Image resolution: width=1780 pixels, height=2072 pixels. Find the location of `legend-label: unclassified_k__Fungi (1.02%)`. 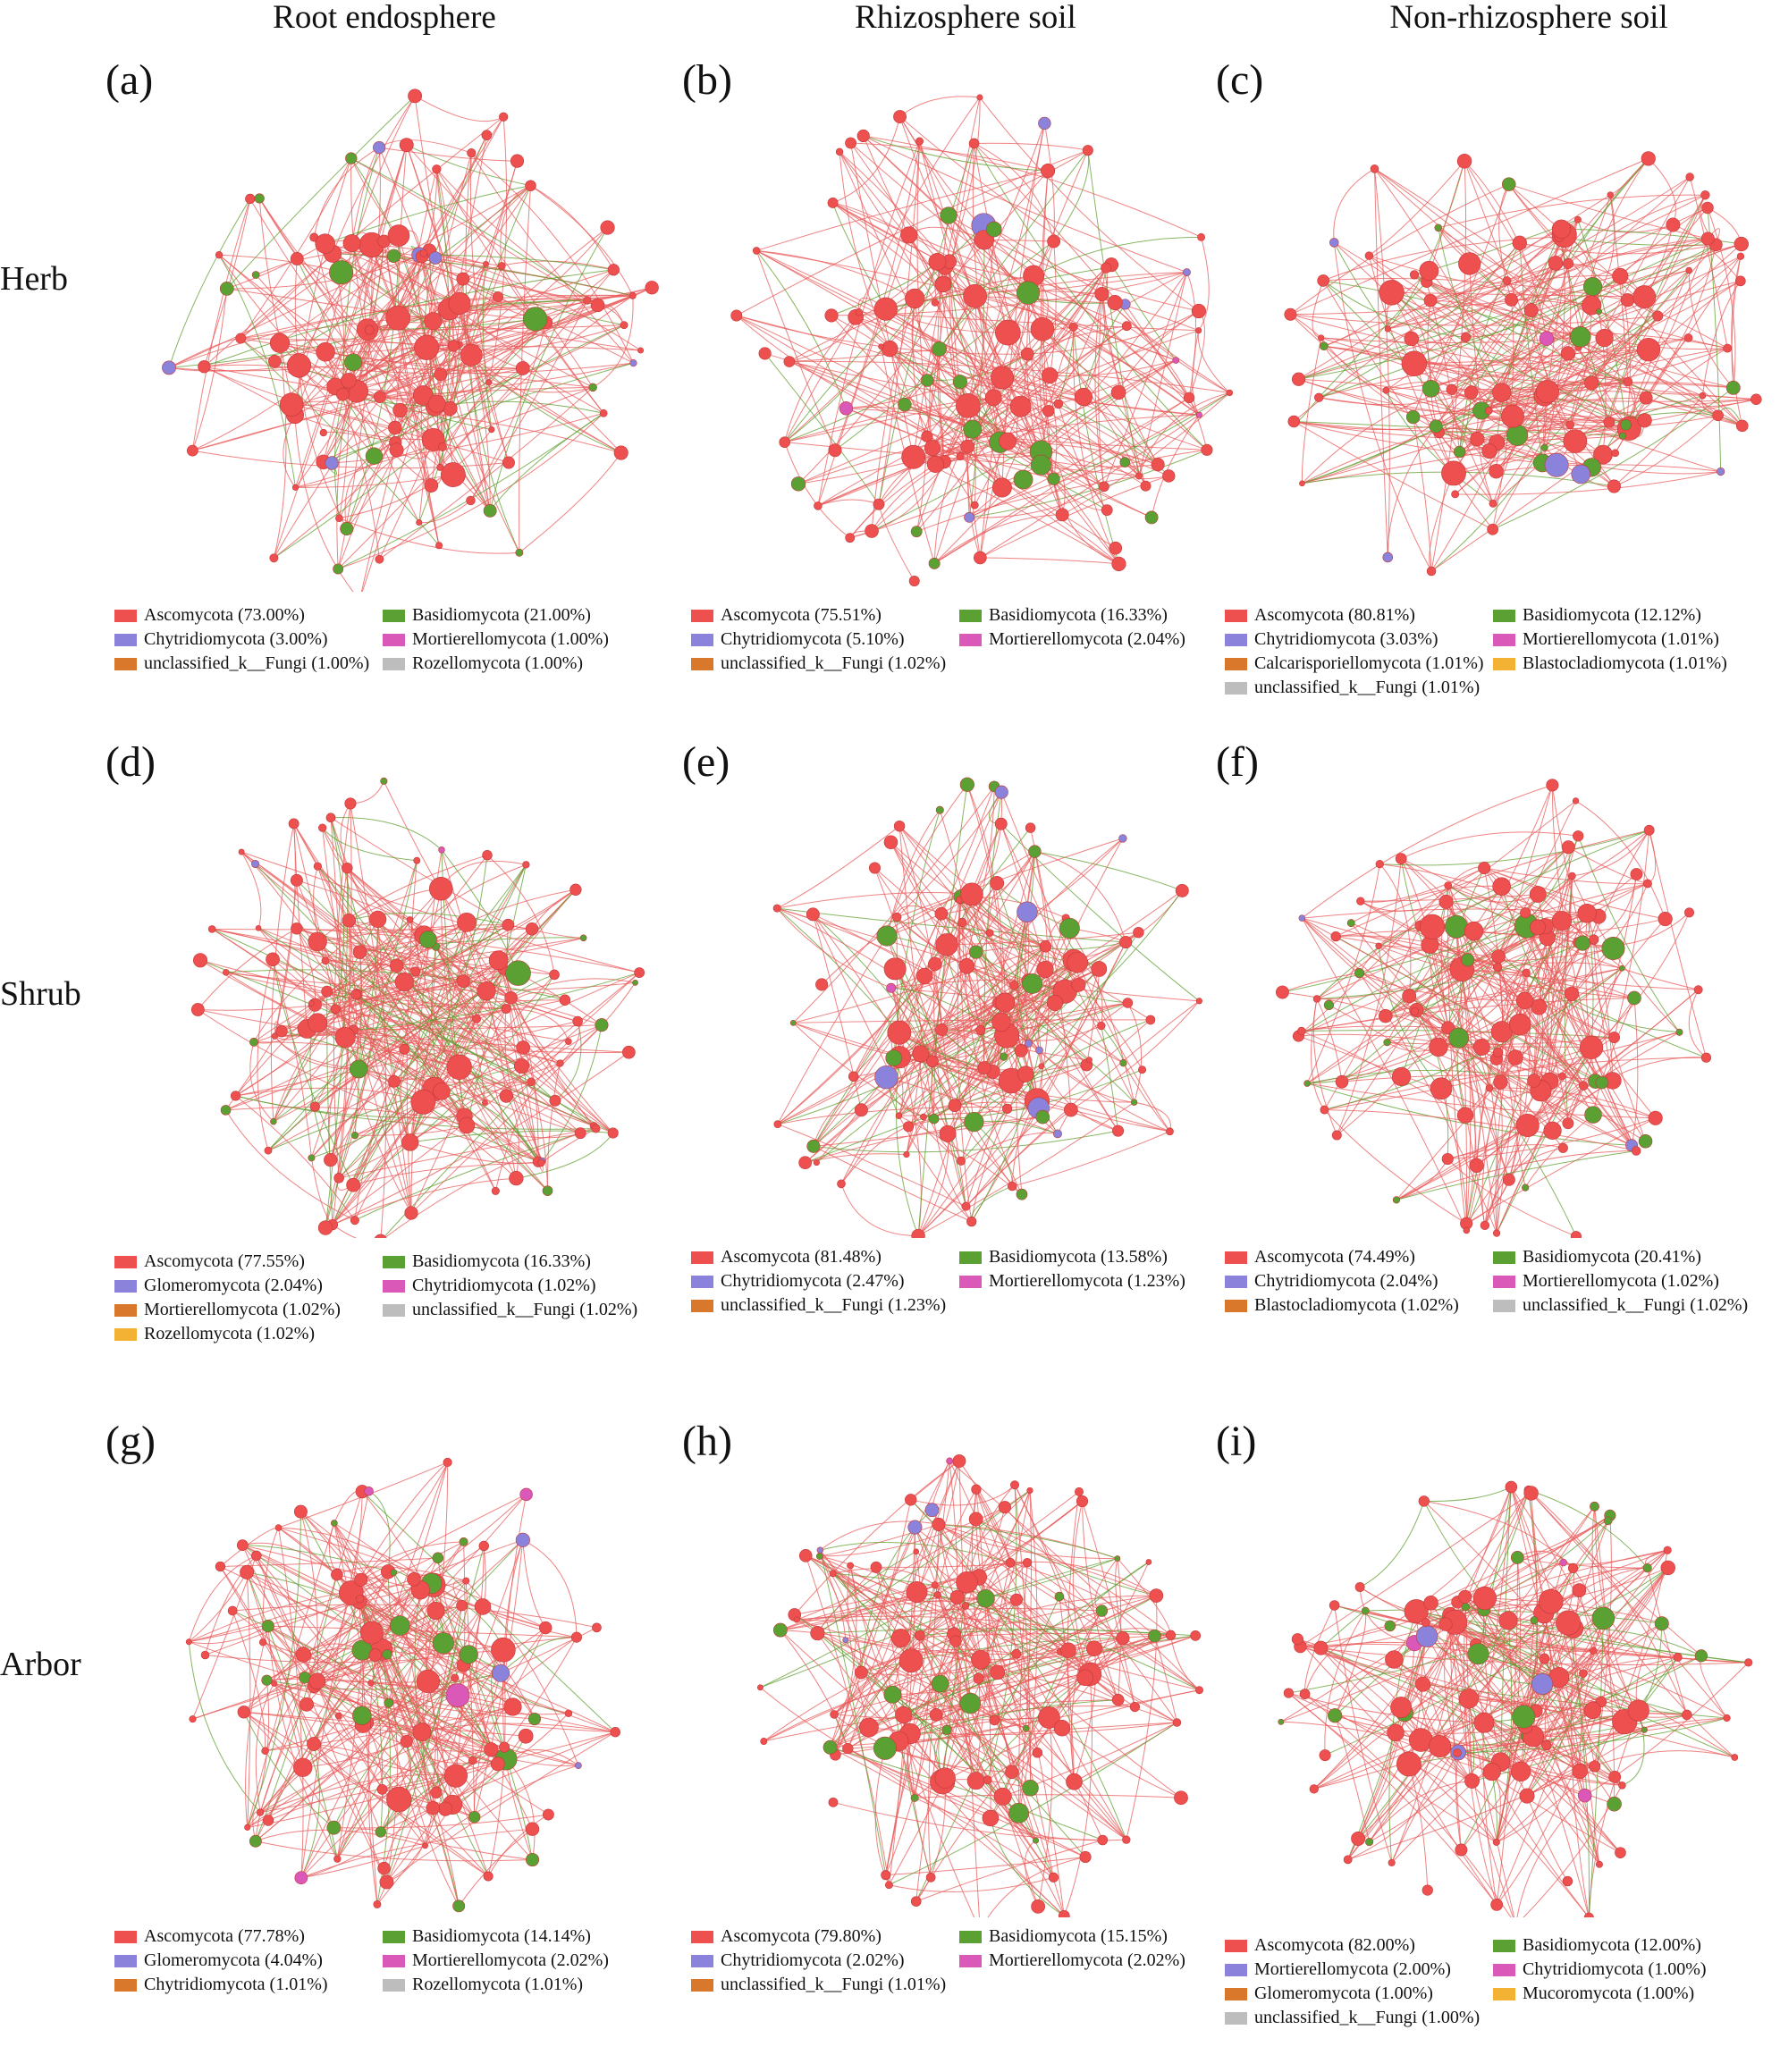

legend-label: unclassified_k__Fungi (1.02%) is located at coordinates (834, 663).